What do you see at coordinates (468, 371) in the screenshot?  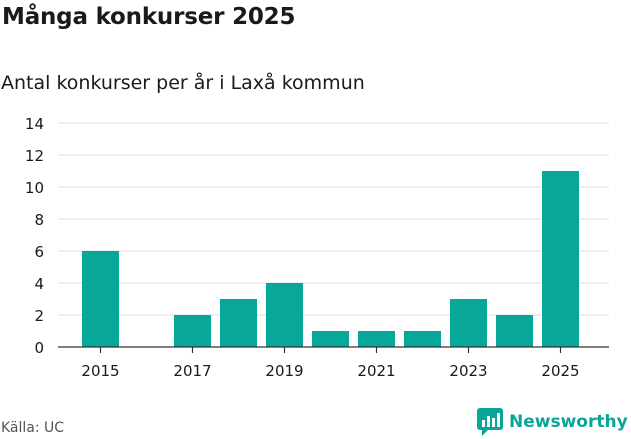 I see `x-tick-label: 2023` at bounding box center [468, 371].